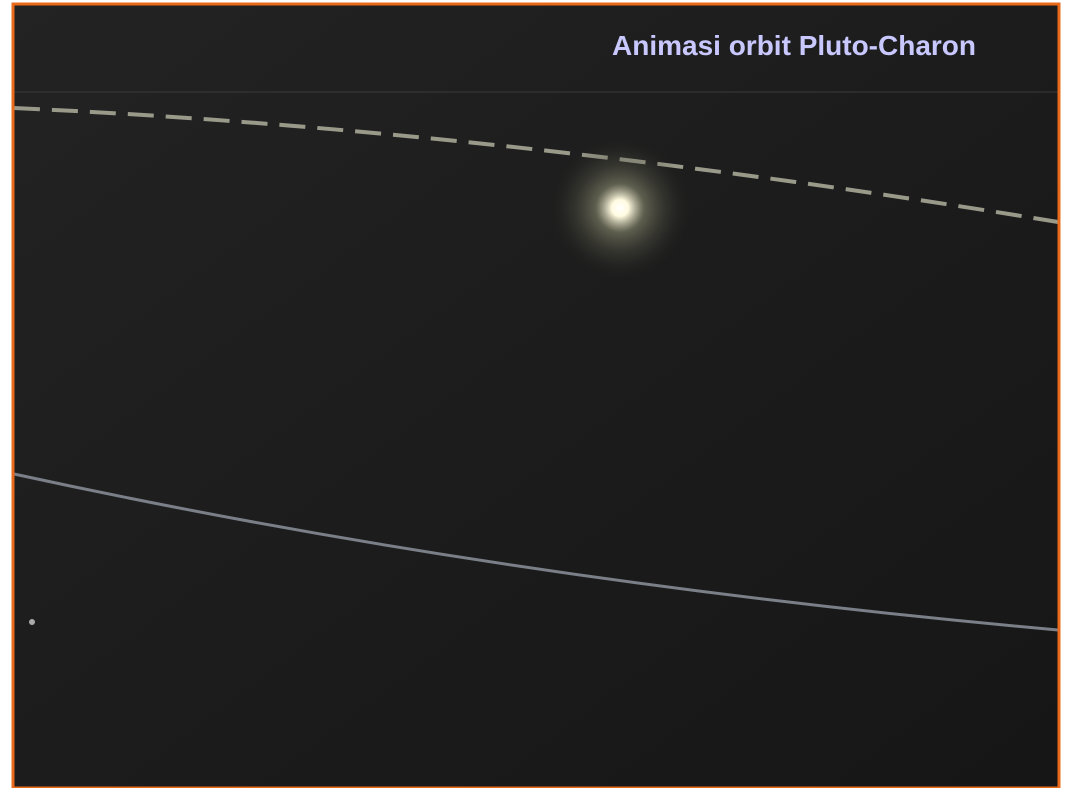 The image size is (1066, 788). Describe the element at coordinates (533, 46) in the screenshot. I see `title-bar: Animasi orbit Pluto-Charon` at that location.